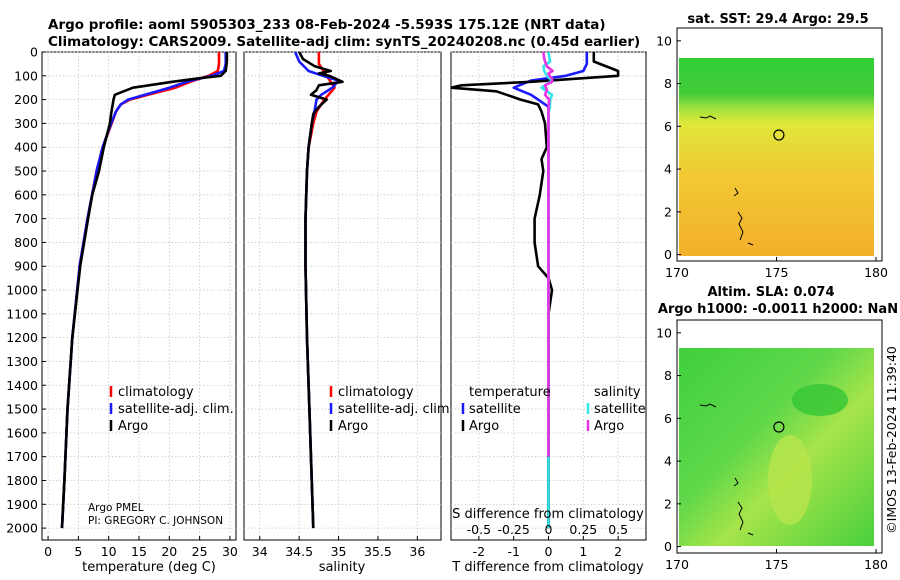 Image resolution: width=900 pixels, height=580 pixels. Describe the element at coordinates (495, 409) in the screenshot. I see `difference-legend-t-satellite: satellite` at that location.